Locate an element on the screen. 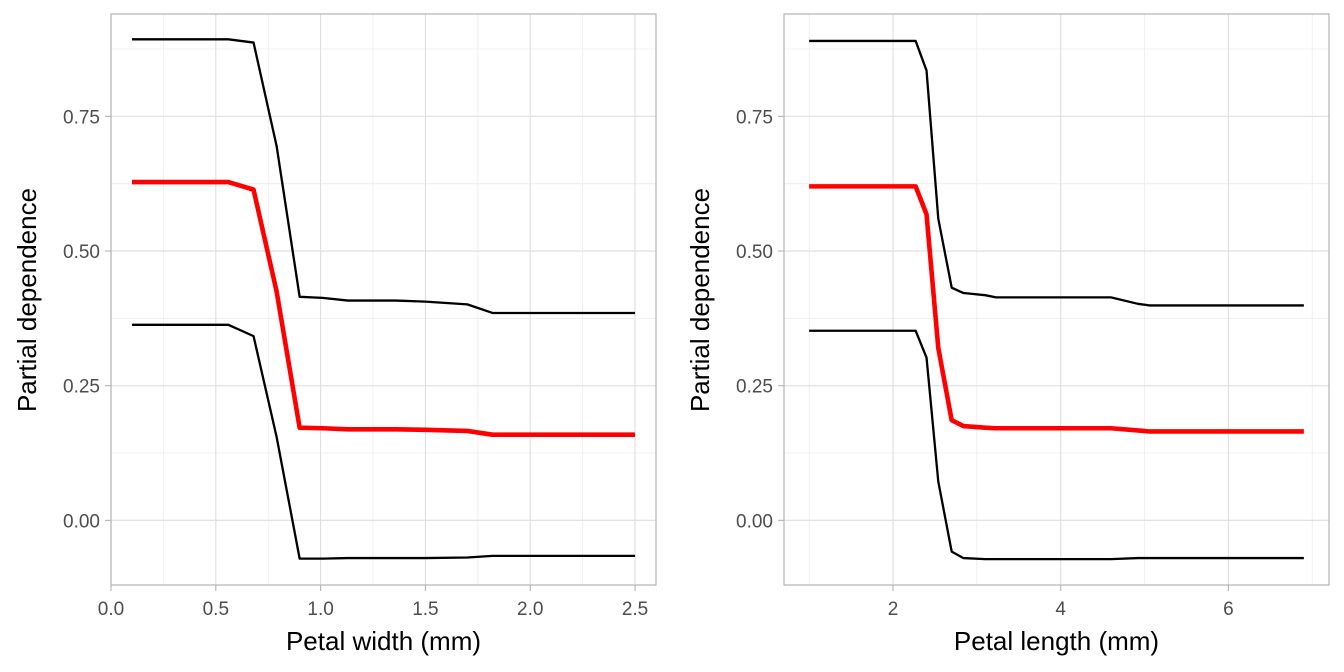  length-upper-line is located at coordinates (1056, 173).